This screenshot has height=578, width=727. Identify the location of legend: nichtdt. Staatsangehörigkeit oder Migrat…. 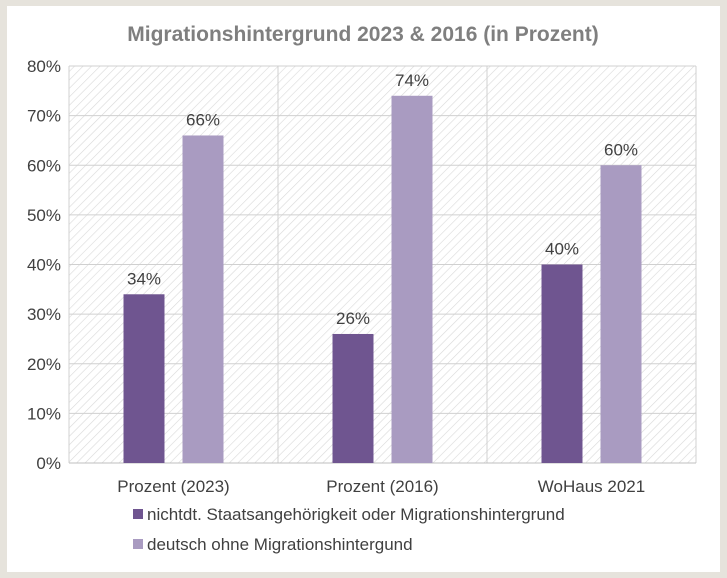
(349, 529).